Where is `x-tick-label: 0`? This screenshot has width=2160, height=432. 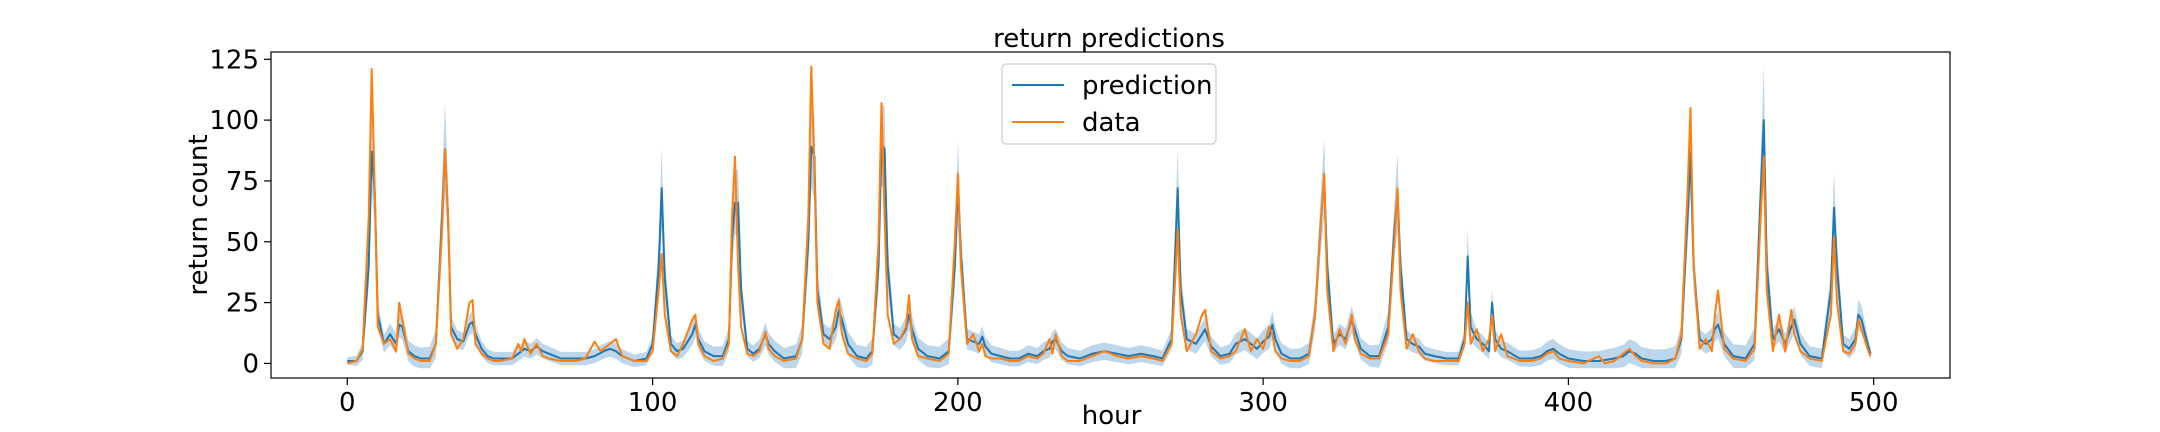 x-tick-label: 0 is located at coordinates (347, 403).